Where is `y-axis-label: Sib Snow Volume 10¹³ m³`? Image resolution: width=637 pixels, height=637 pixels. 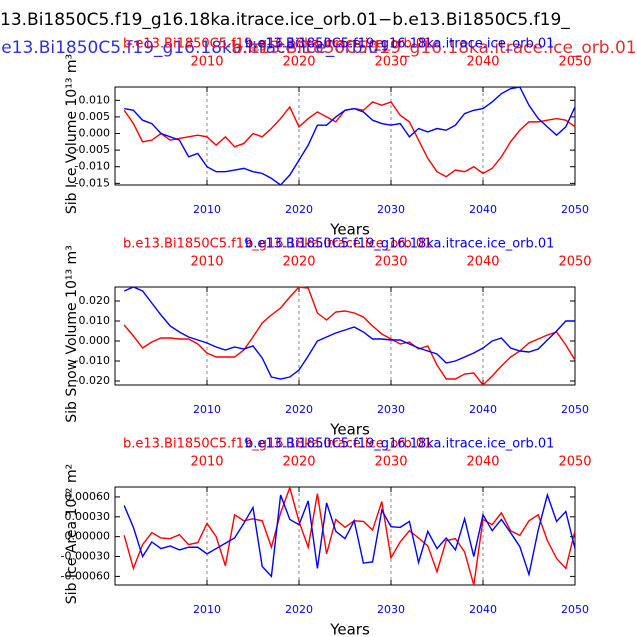 y-axis-label: Sib Snow Volume 10¹³ m³ is located at coordinates (72, 334).